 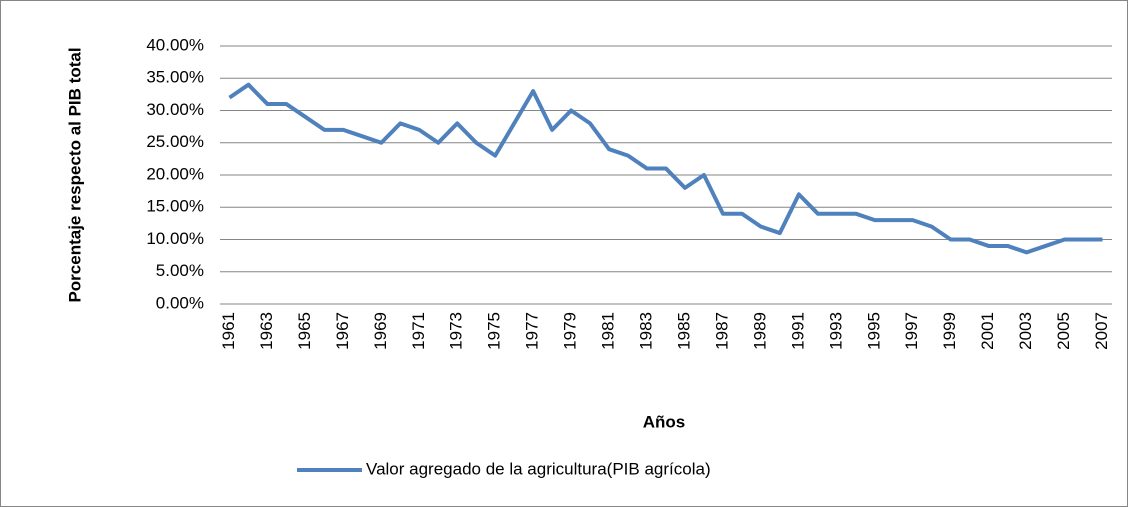 What do you see at coordinates (570, 331) in the screenshot?
I see `x-tick-label: 1979` at bounding box center [570, 331].